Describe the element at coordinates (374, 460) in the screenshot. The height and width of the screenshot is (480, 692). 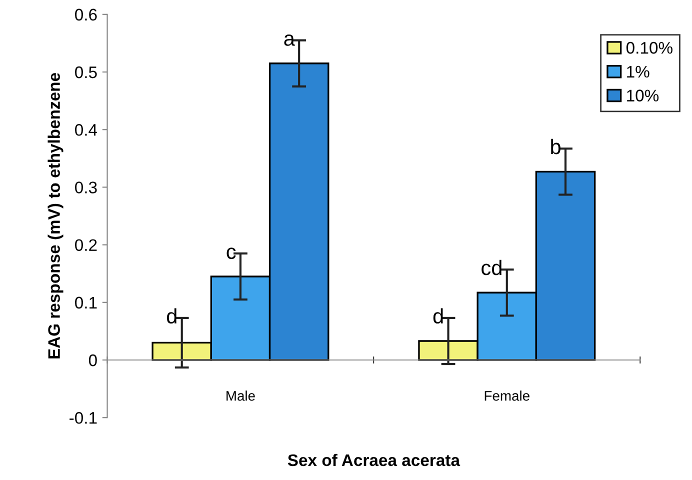
I see `x-axis-title: Sex of Acraea acerata` at that location.